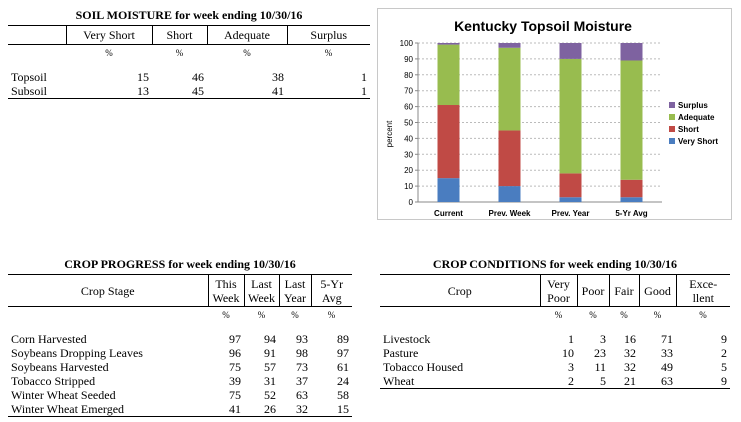  I want to click on cell: 33, so click(667, 353).